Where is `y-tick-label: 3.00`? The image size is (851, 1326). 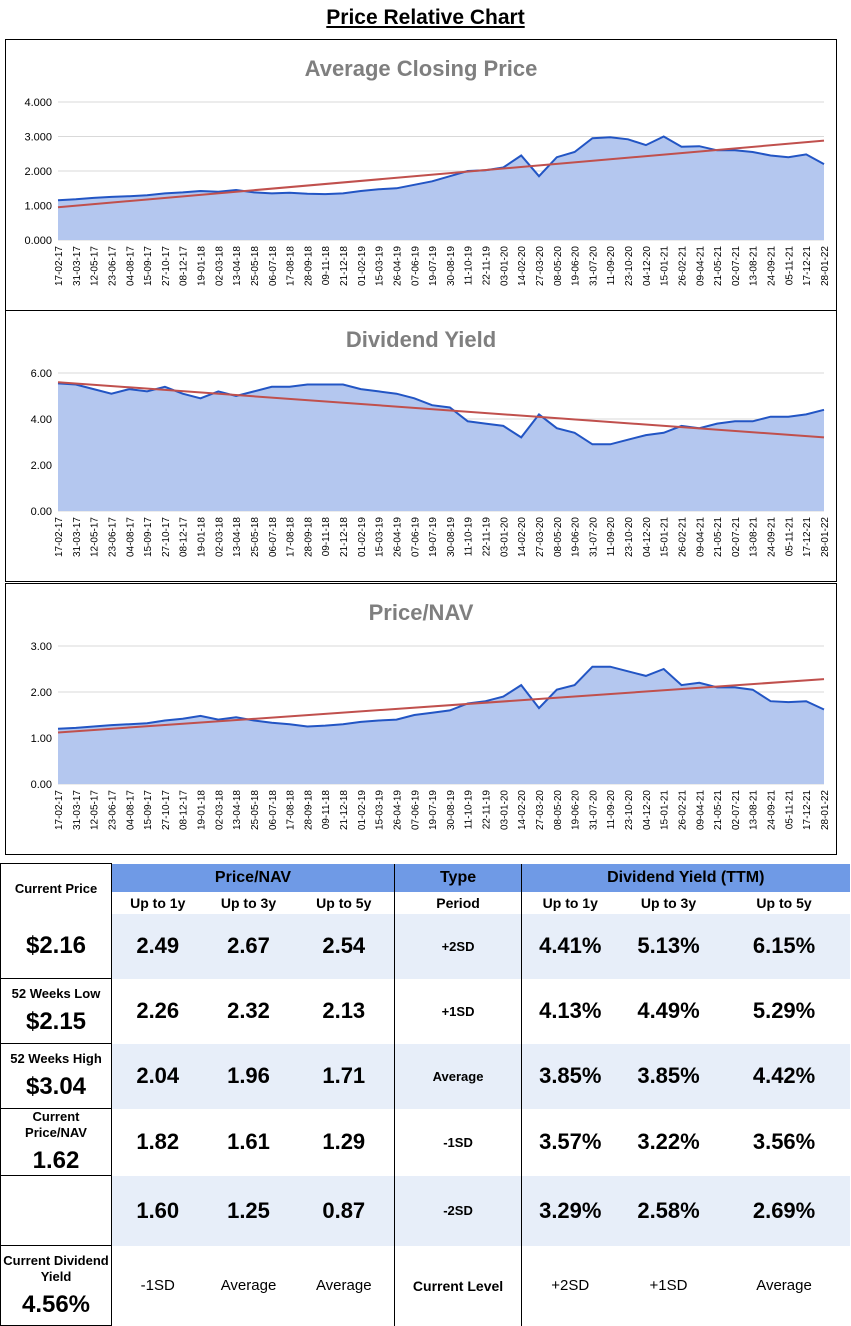 y-tick-label: 3.00 is located at coordinates (41, 647).